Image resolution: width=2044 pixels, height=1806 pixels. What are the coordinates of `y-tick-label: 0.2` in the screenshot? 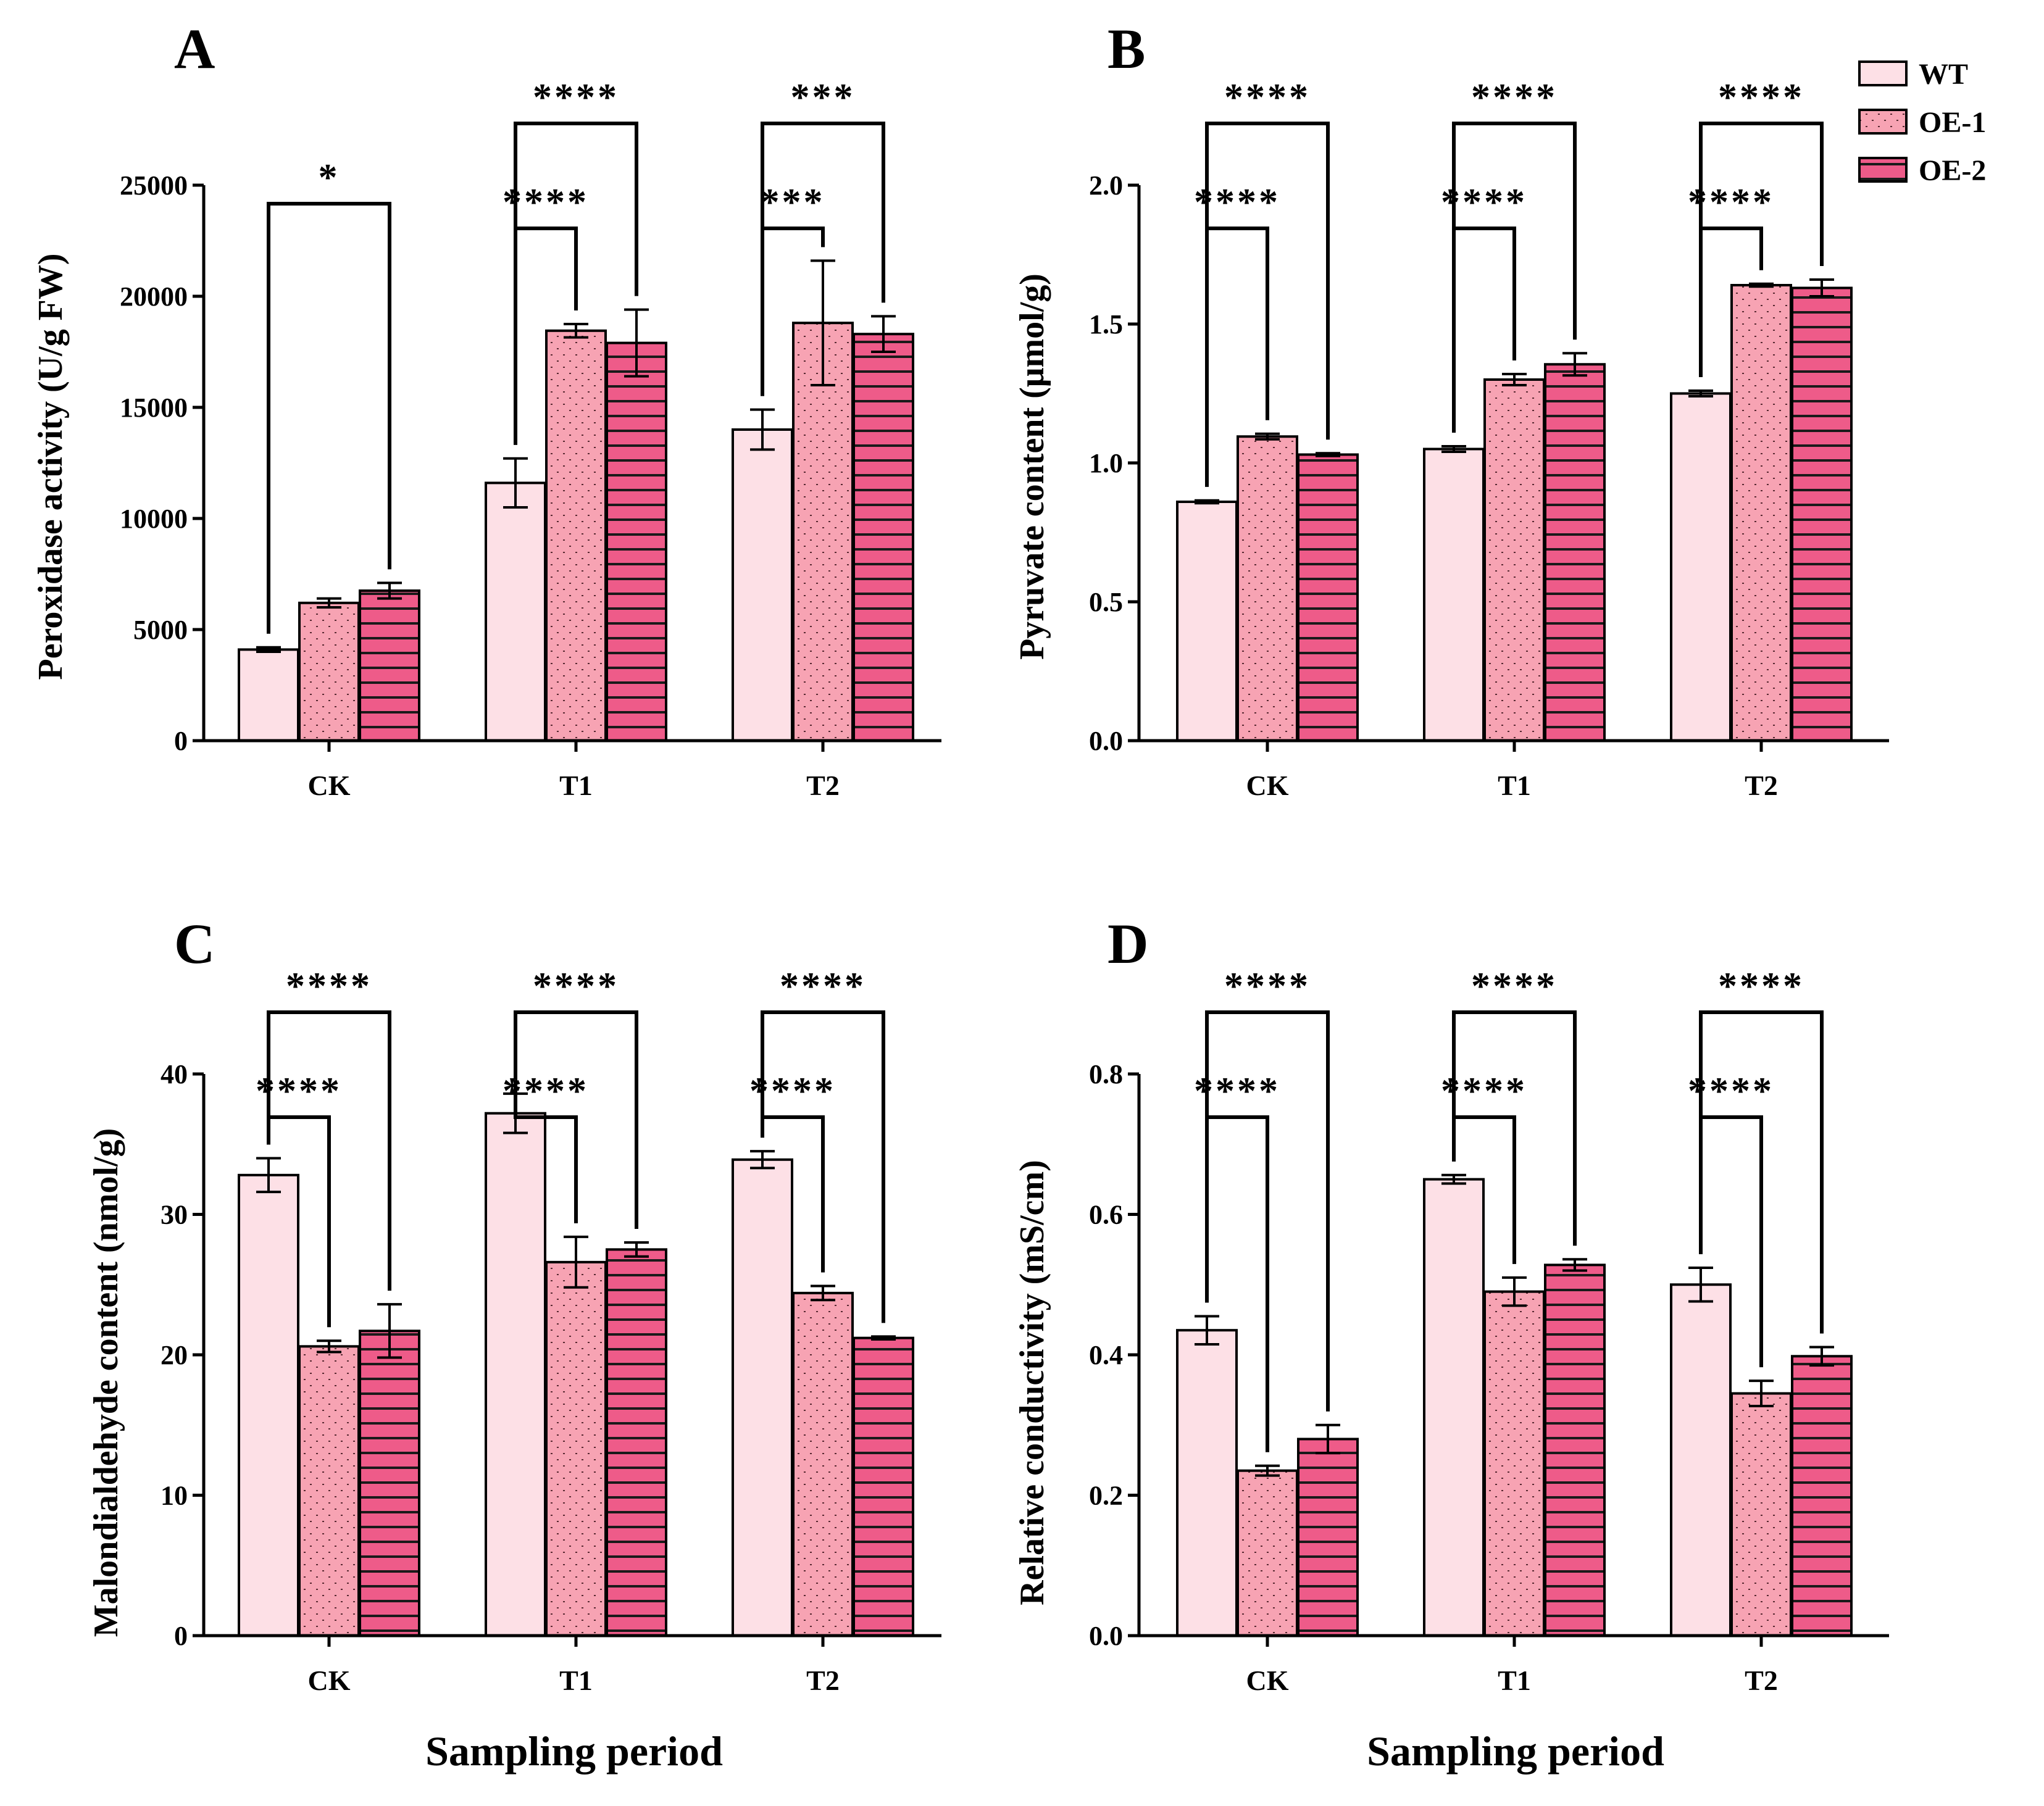 It's located at (1106, 1496).